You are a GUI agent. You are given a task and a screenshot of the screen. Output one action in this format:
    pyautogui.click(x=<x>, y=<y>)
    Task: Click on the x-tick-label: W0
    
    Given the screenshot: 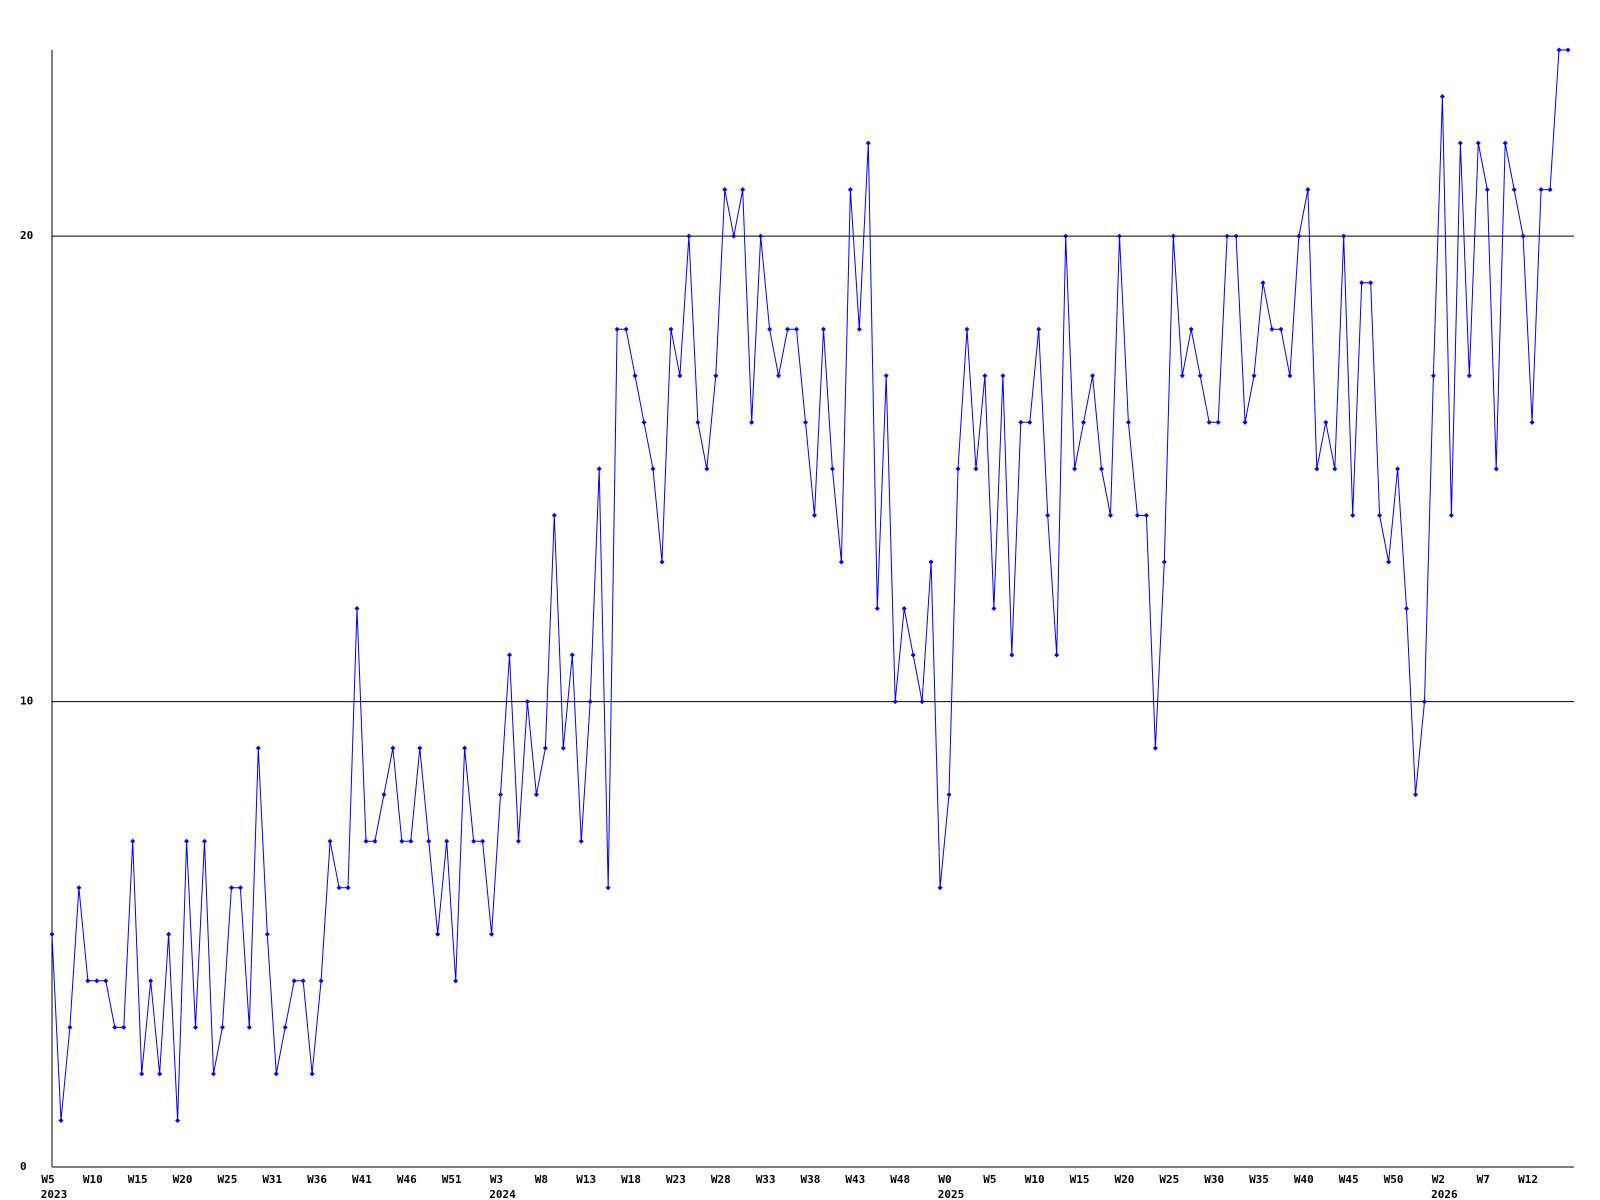 What is the action you would take?
    pyautogui.click(x=944, y=1179)
    